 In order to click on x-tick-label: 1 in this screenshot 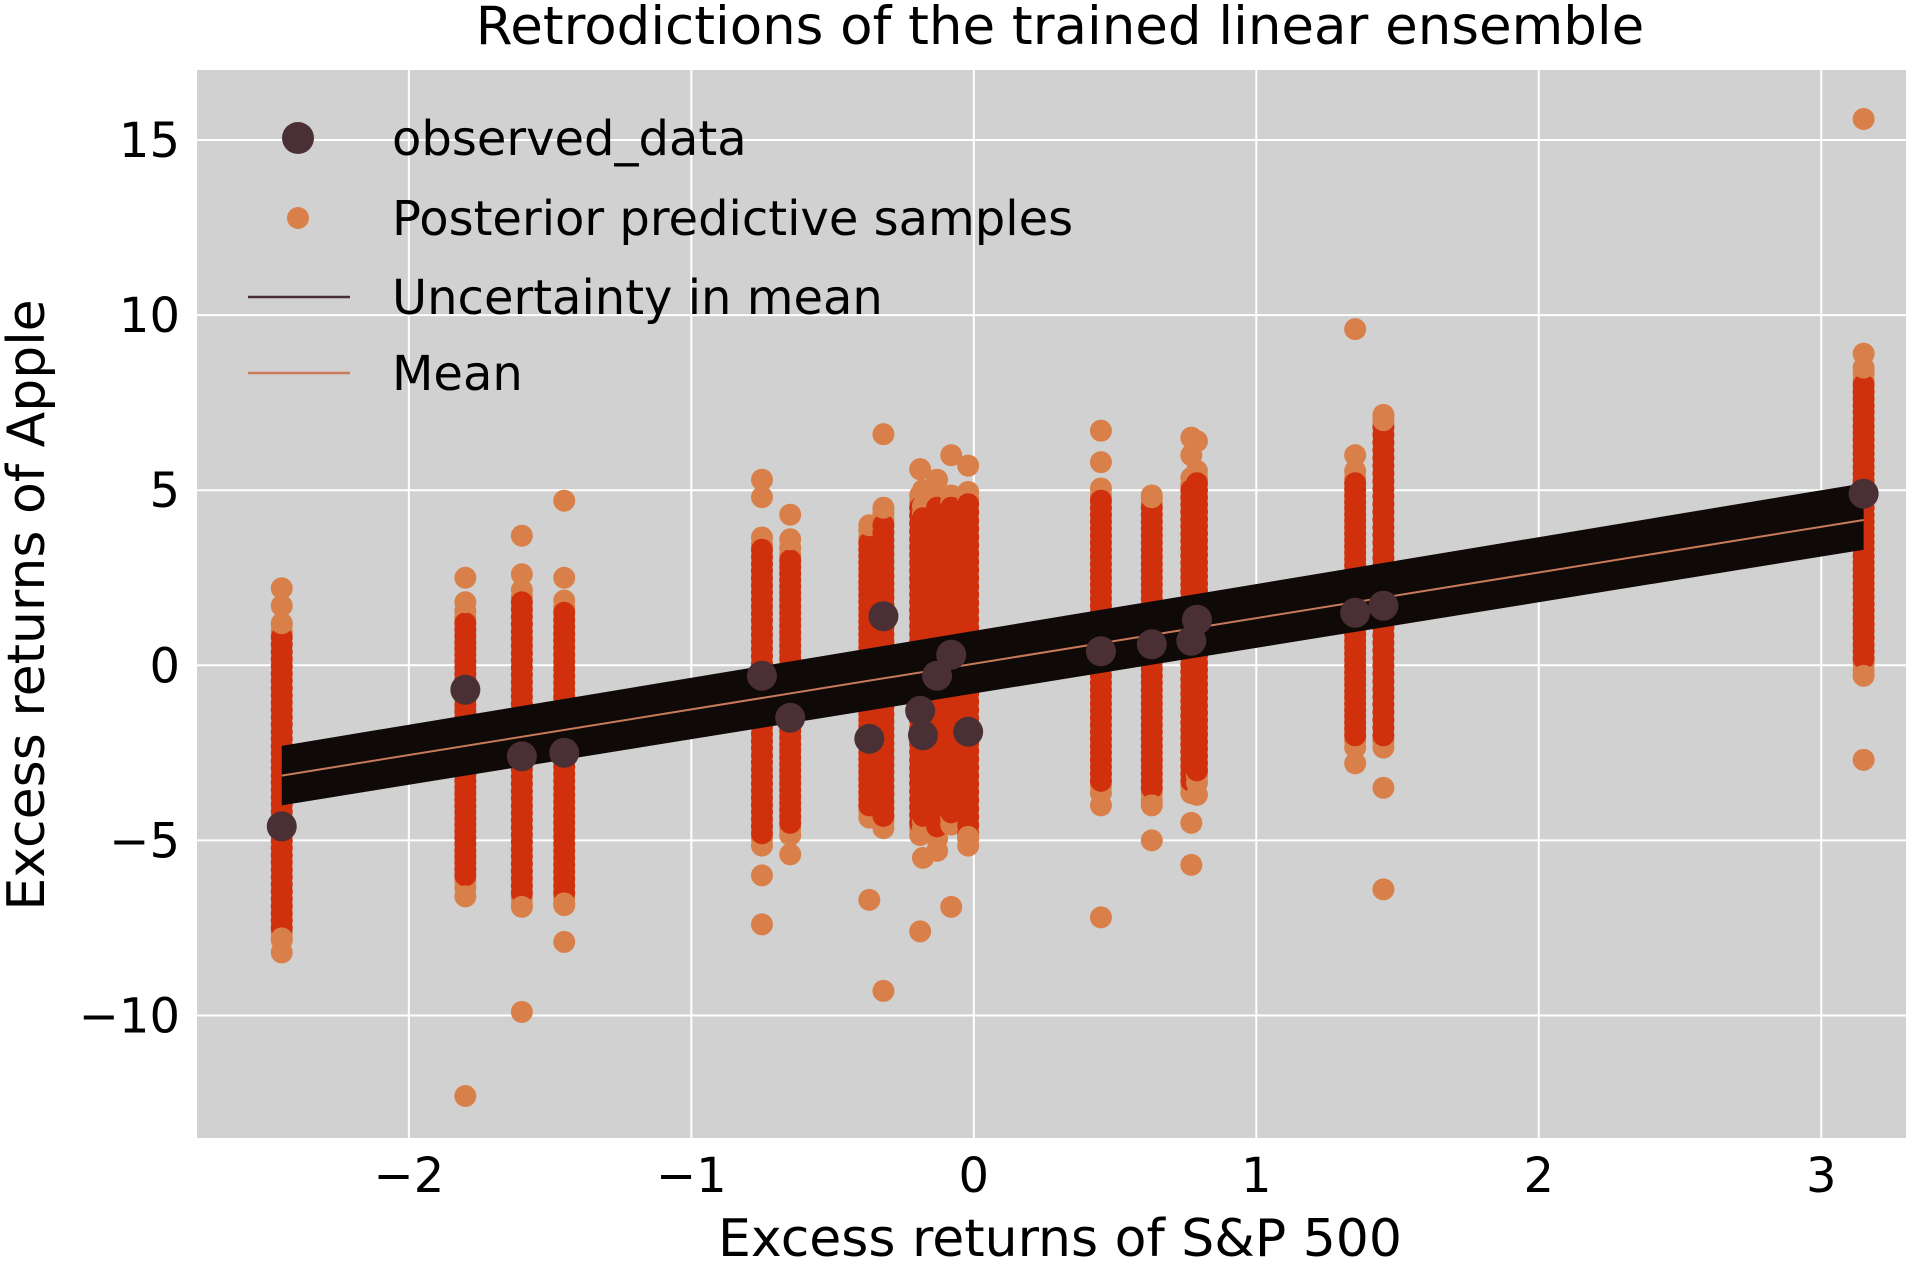, I will do `click(1256, 1176)`.